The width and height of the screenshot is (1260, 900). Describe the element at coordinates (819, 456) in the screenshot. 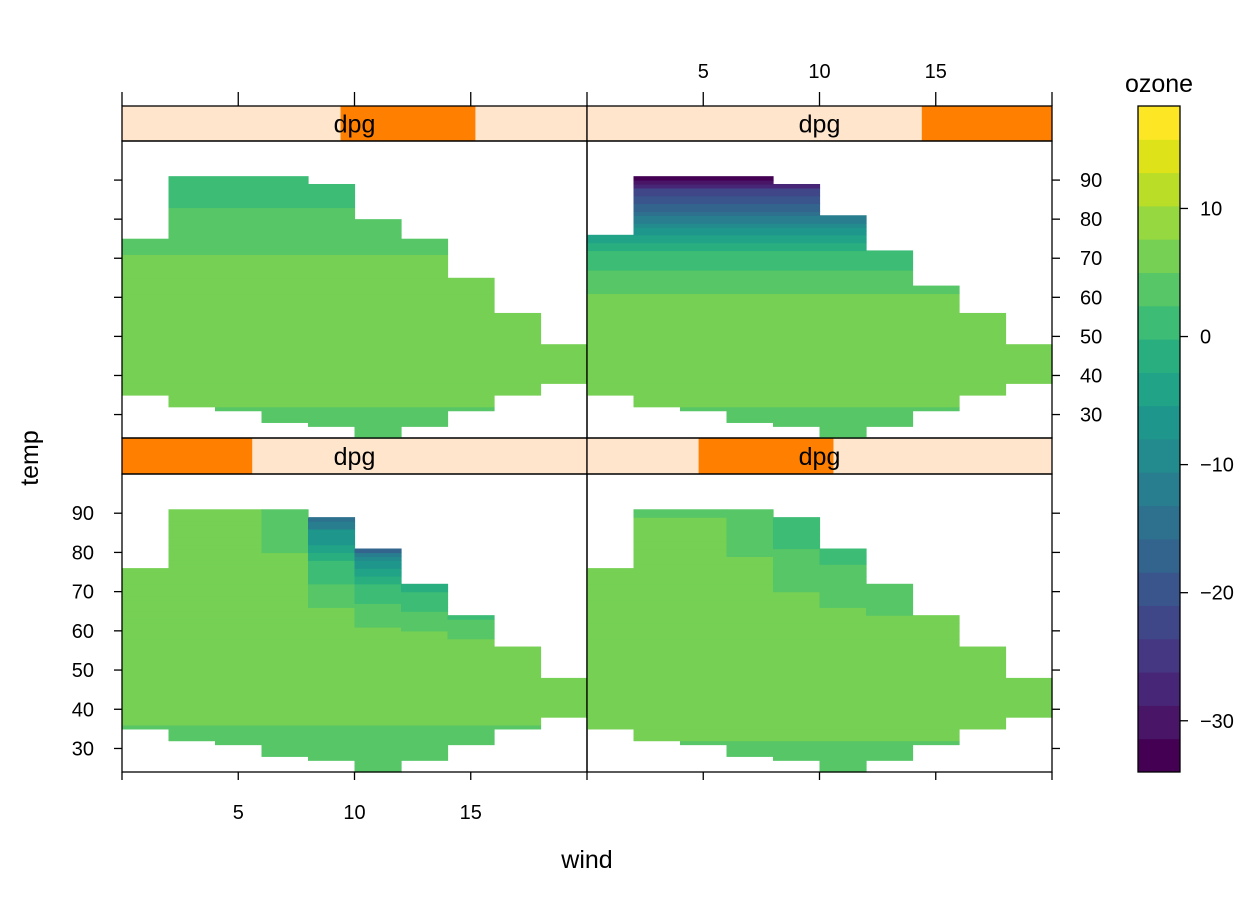

I see `strip-bottom-right: dpg` at that location.